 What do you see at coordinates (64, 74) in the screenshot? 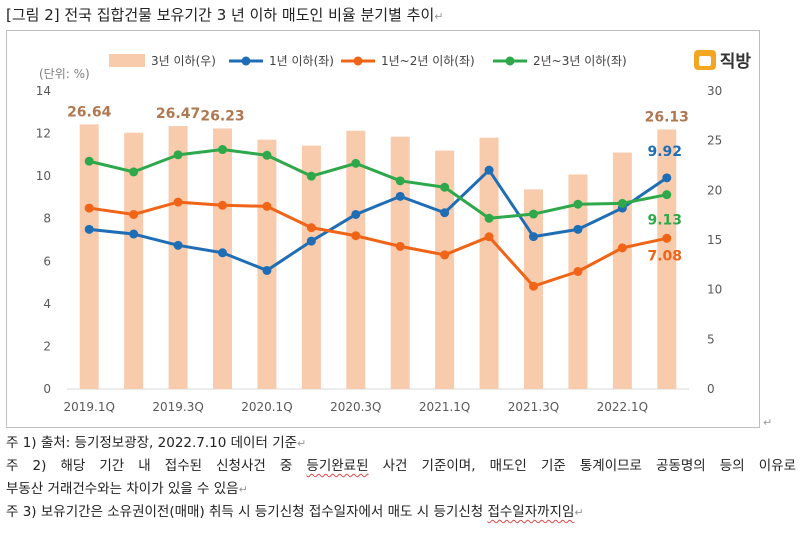
I see `unit-label: (단위: %)` at bounding box center [64, 74].